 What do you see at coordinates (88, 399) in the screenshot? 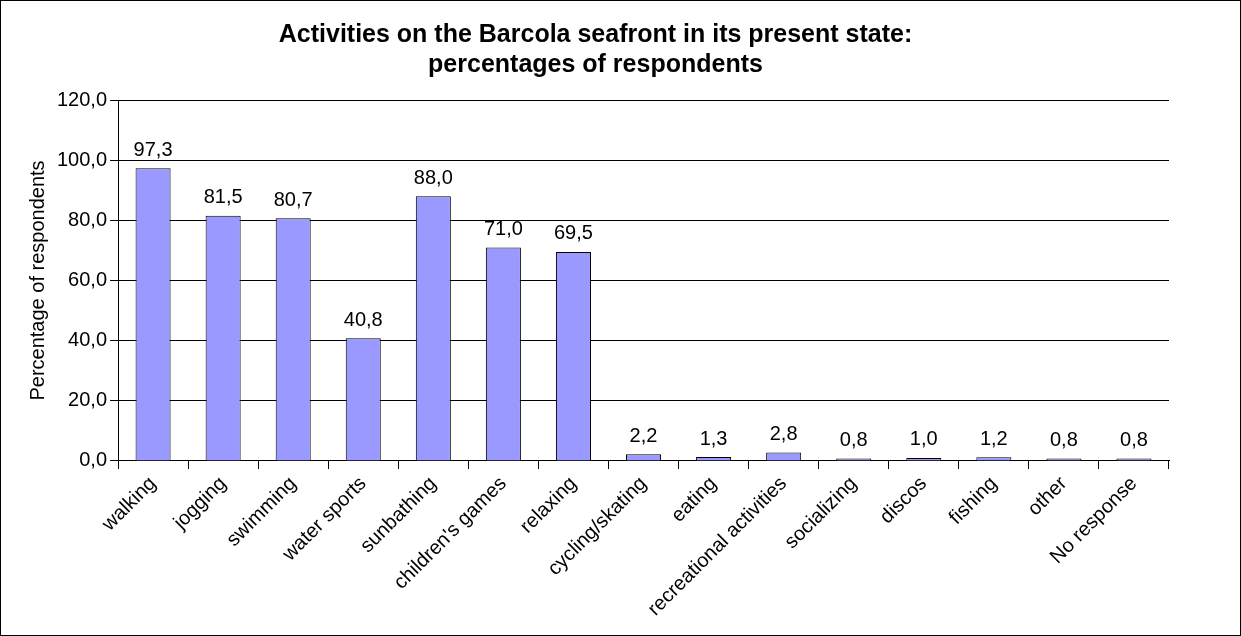
I see `y-tick-label: 20,0` at bounding box center [88, 399].